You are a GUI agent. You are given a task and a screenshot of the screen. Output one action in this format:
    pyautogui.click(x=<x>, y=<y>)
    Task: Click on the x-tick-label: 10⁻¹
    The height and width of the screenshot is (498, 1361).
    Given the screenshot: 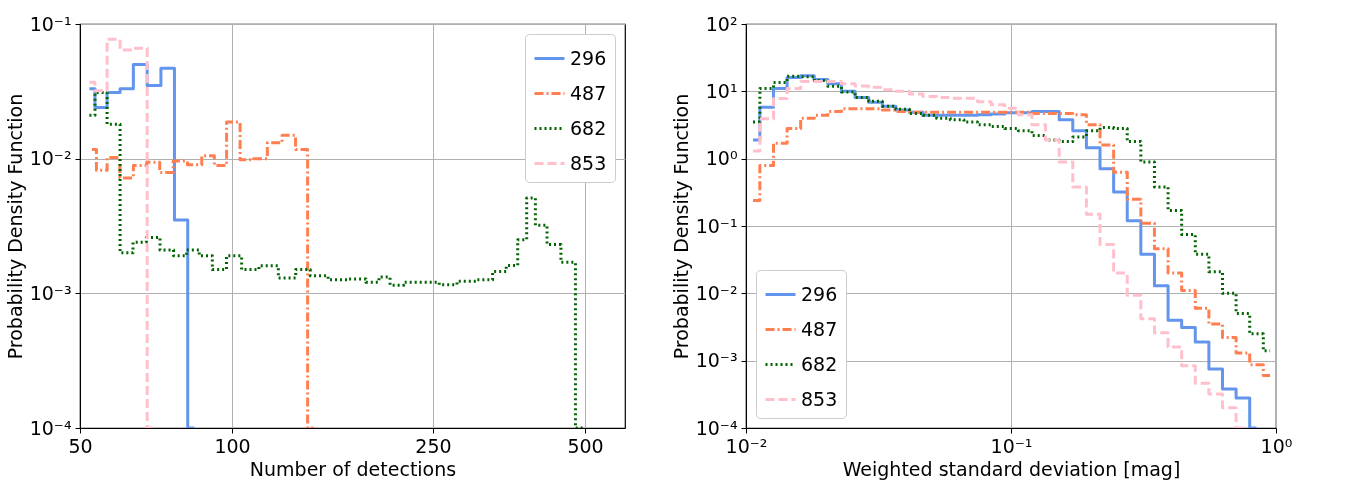 What is the action you would take?
    pyautogui.click(x=1011, y=445)
    